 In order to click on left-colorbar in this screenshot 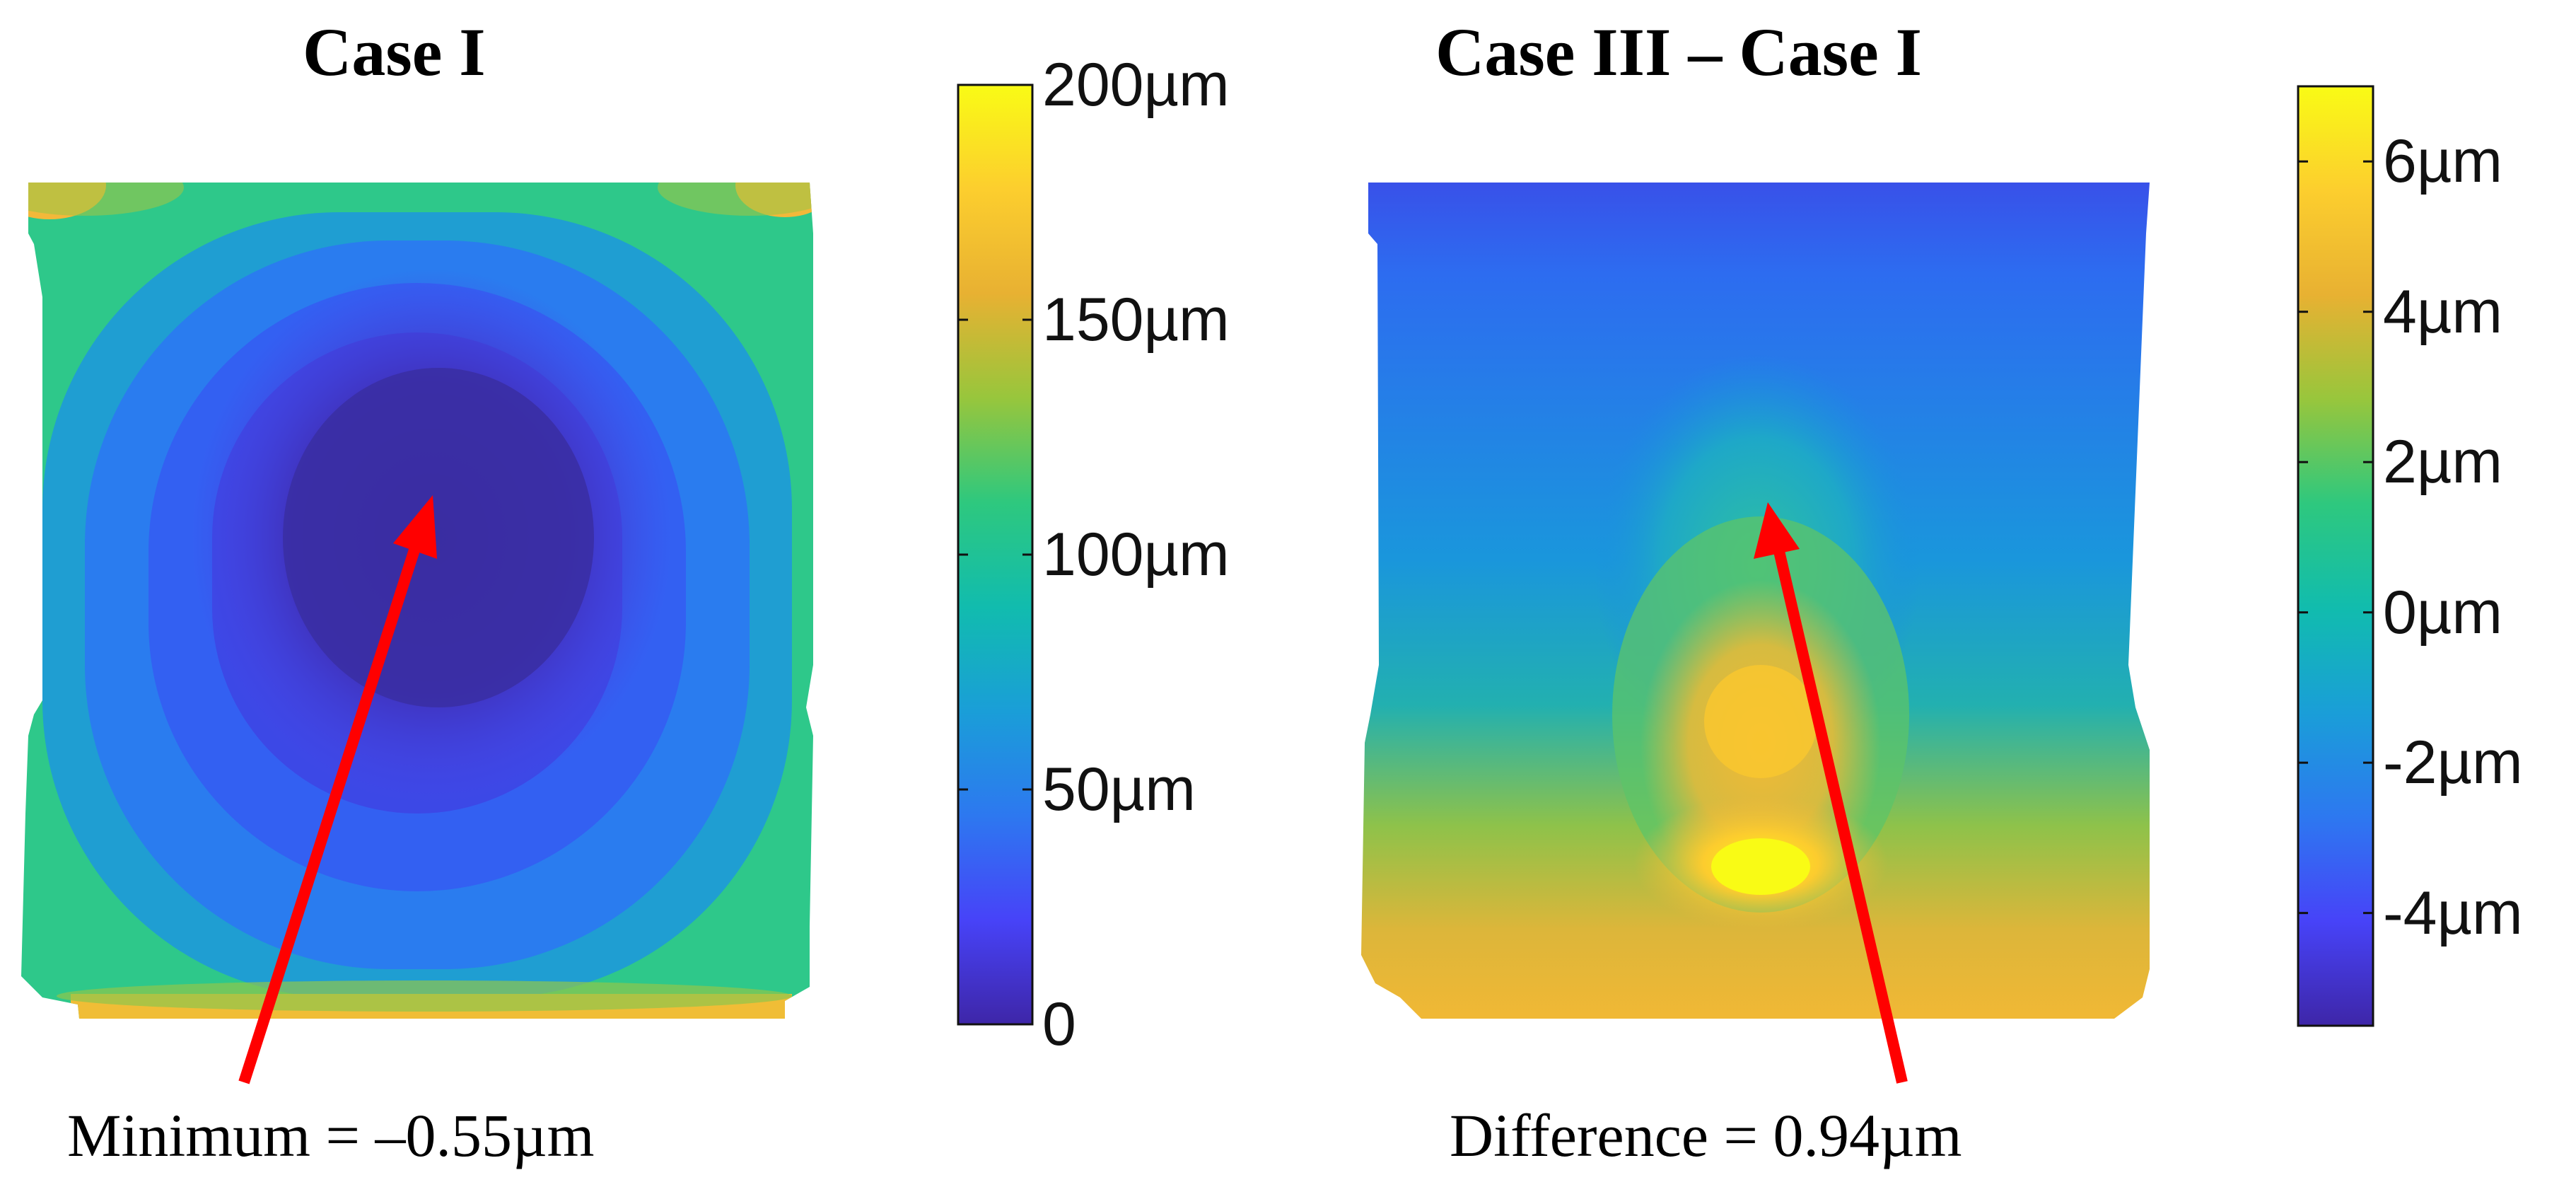, I will do `click(995, 554)`.